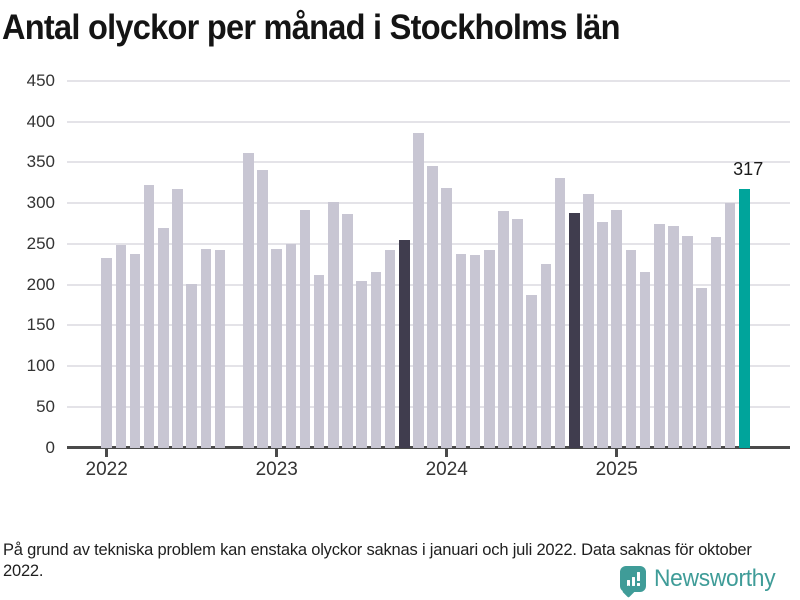 This screenshot has height=600, width=800. Describe the element at coordinates (40, 80) in the screenshot. I see `y-axis-label-450: 450` at that location.